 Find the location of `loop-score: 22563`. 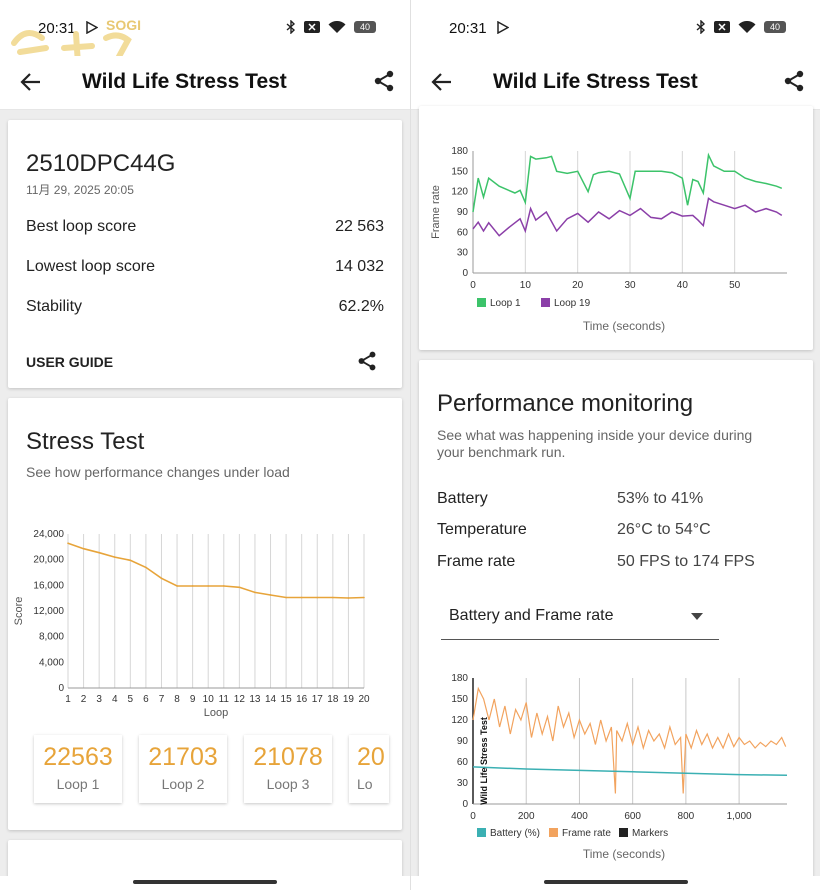

loop-score: 22563 is located at coordinates (78, 757).